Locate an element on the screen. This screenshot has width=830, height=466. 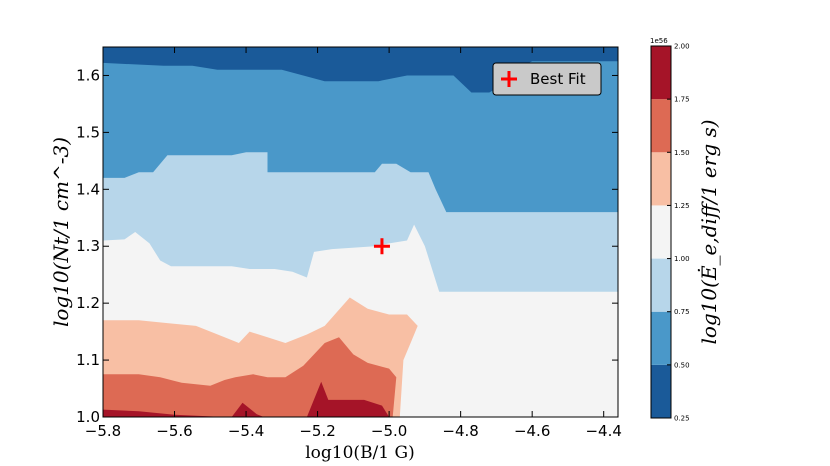
x-tick-label: −5.6 is located at coordinates (174, 431).